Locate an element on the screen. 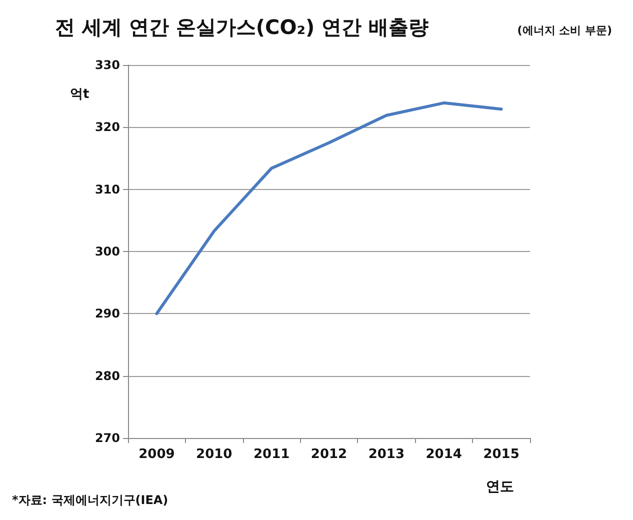 Image resolution: width=633 pixels, height=520 pixels. x-tick-label: 2014 is located at coordinates (444, 454).